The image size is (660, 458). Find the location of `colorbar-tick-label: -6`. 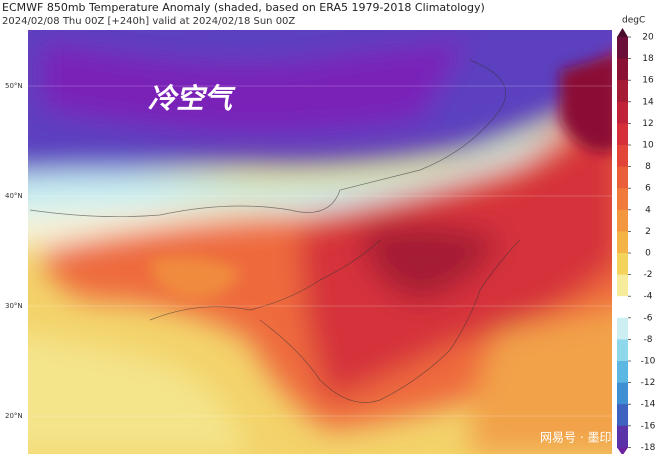

colorbar-tick-label: -6 is located at coordinates (648, 318).